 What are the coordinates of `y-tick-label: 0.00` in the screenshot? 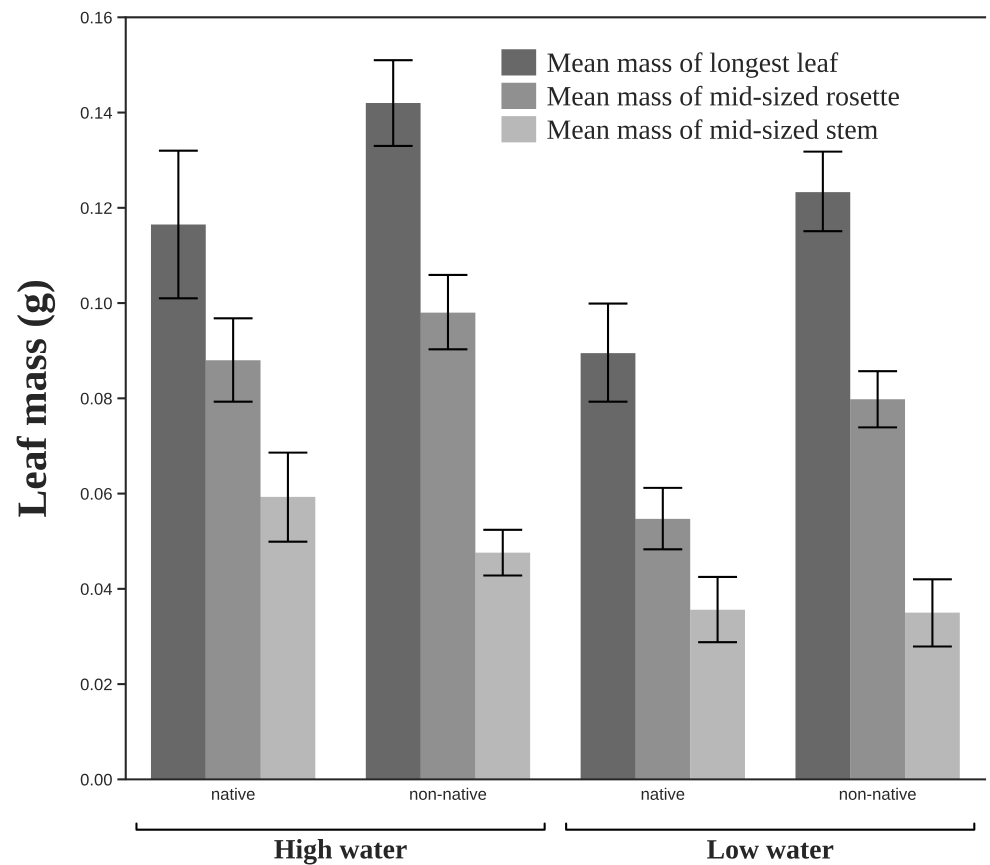 It's located at (96, 780).